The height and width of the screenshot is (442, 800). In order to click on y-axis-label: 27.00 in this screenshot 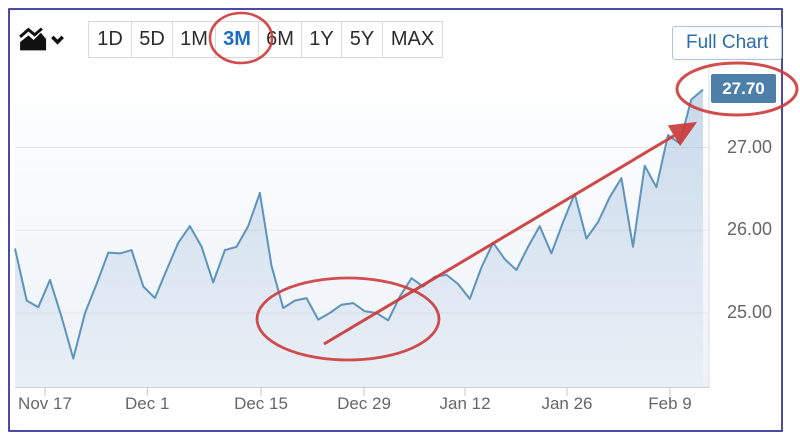, I will do `click(749, 146)`.